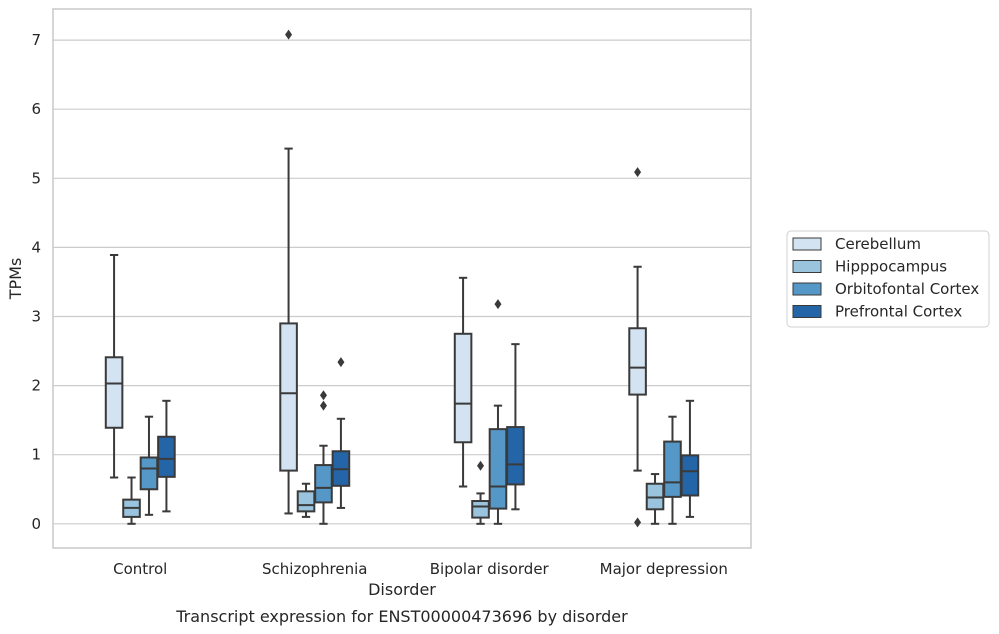  I want to click on y-tick-label: 6, so click(36, 109).